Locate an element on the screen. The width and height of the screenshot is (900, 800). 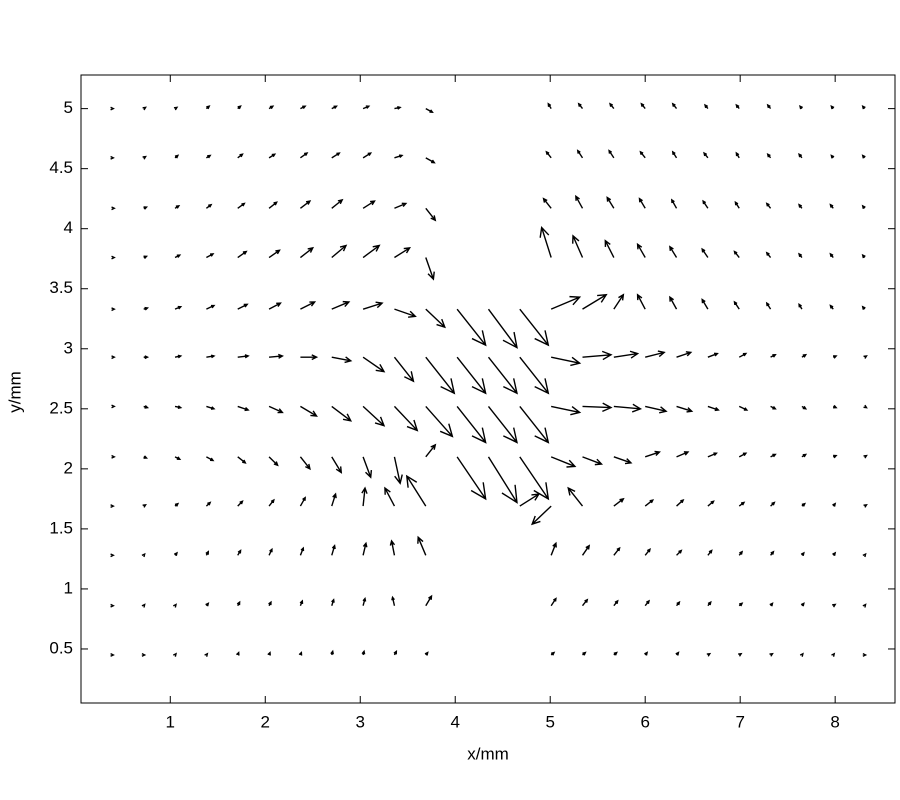
x-axis-label: x/mm is located at coordinates (488, 753).